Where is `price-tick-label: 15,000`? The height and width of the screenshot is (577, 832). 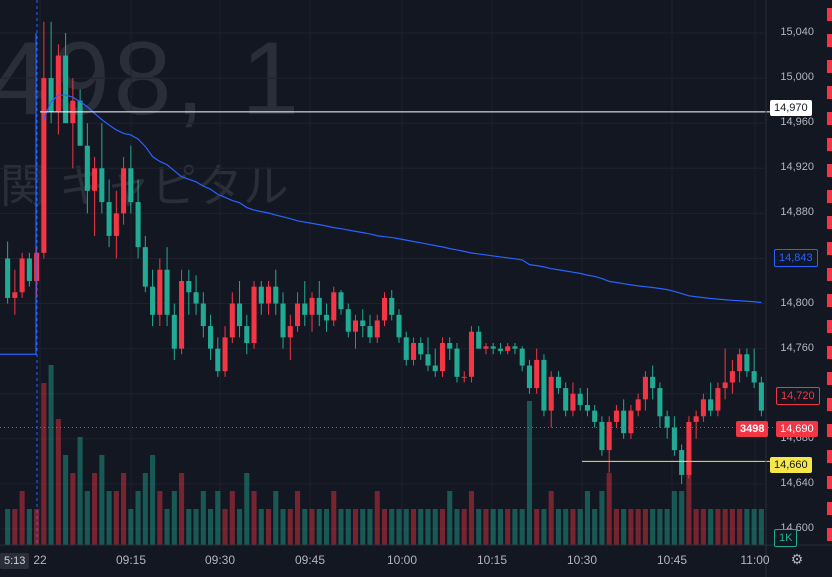 price-tick-label: 15,000 is located at coordinates (797, 77).